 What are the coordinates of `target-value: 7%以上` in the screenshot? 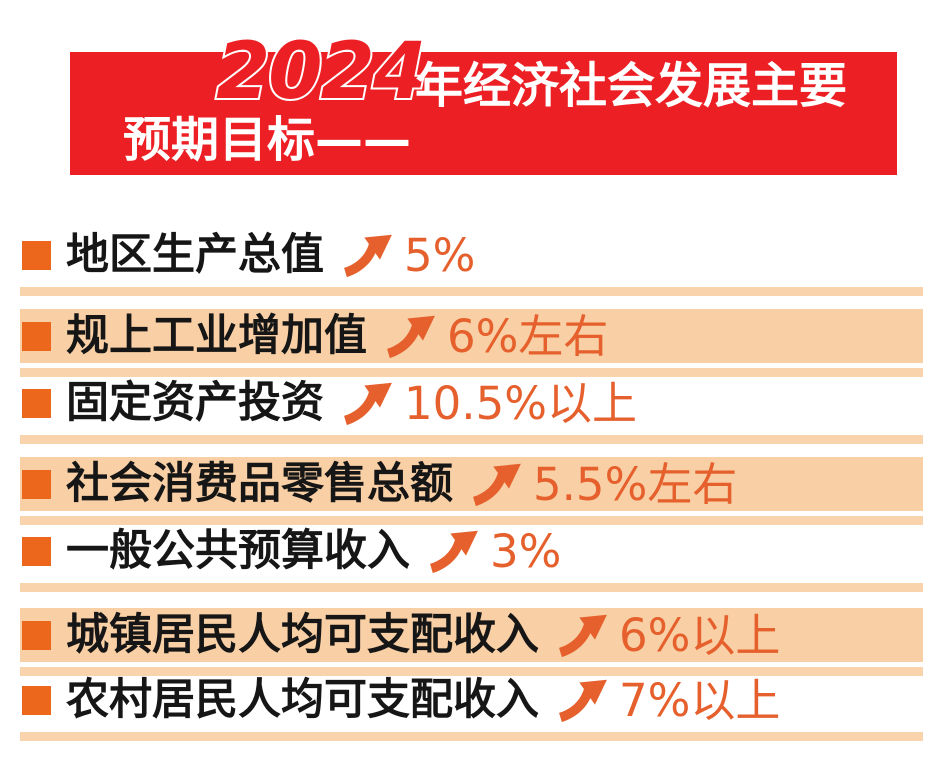 It's located at (700, 700).